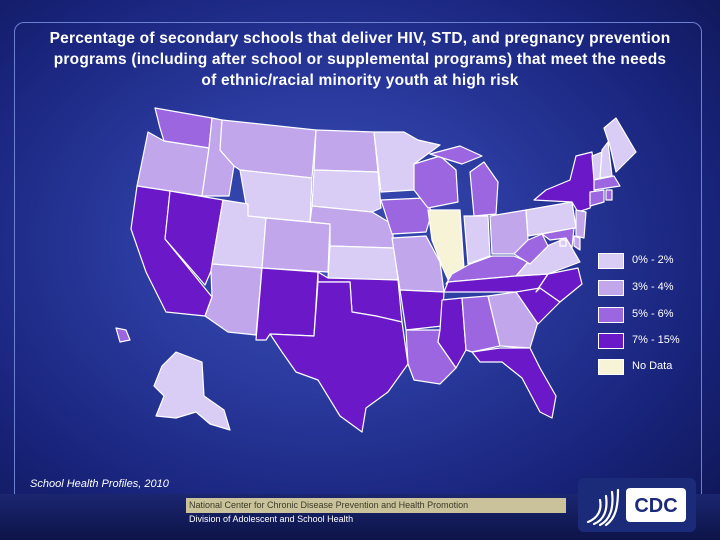  I want to click on state-AL, so click(481, 324).